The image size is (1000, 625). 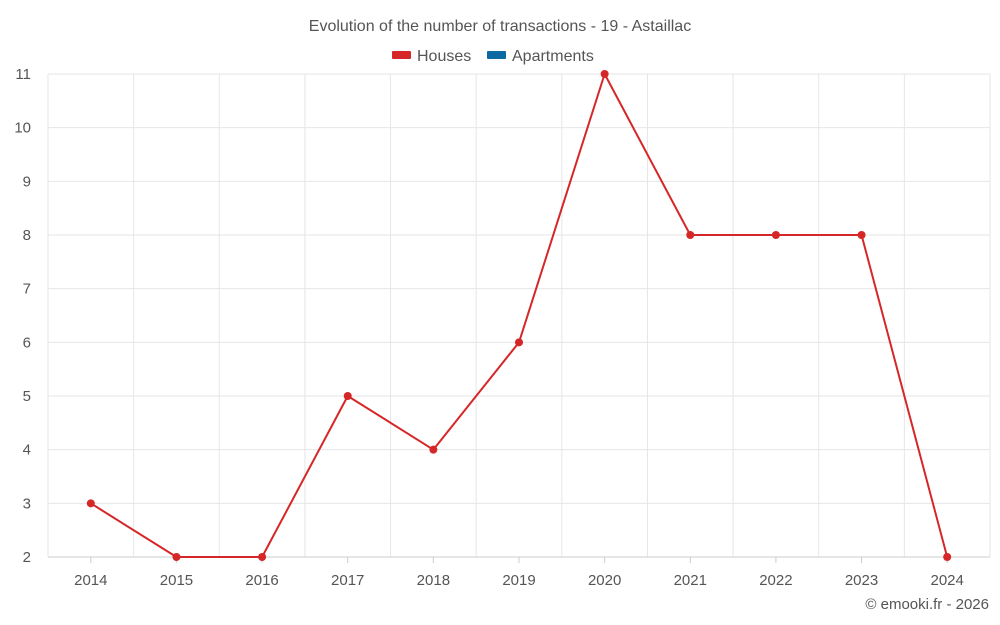 What do you see at coordinates (519, 342) in the screenshot?
I see `data-point-2019` at bounding box center [519, 342].